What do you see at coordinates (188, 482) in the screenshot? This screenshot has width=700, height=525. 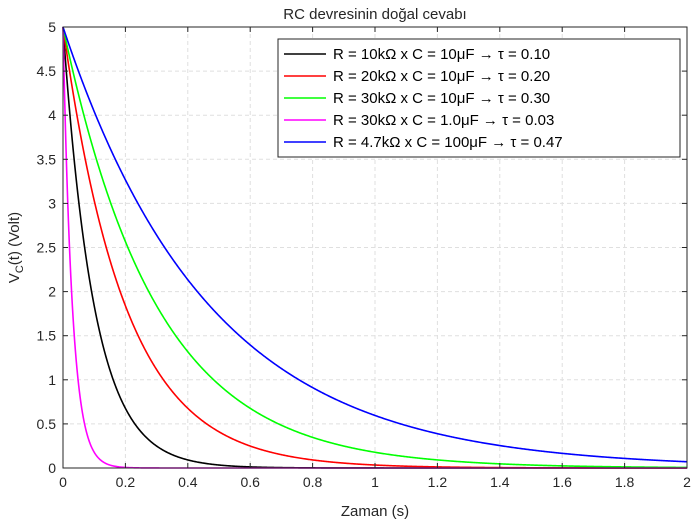 I see `x-tick-label: 0.4` at bounding box center [188, 482].